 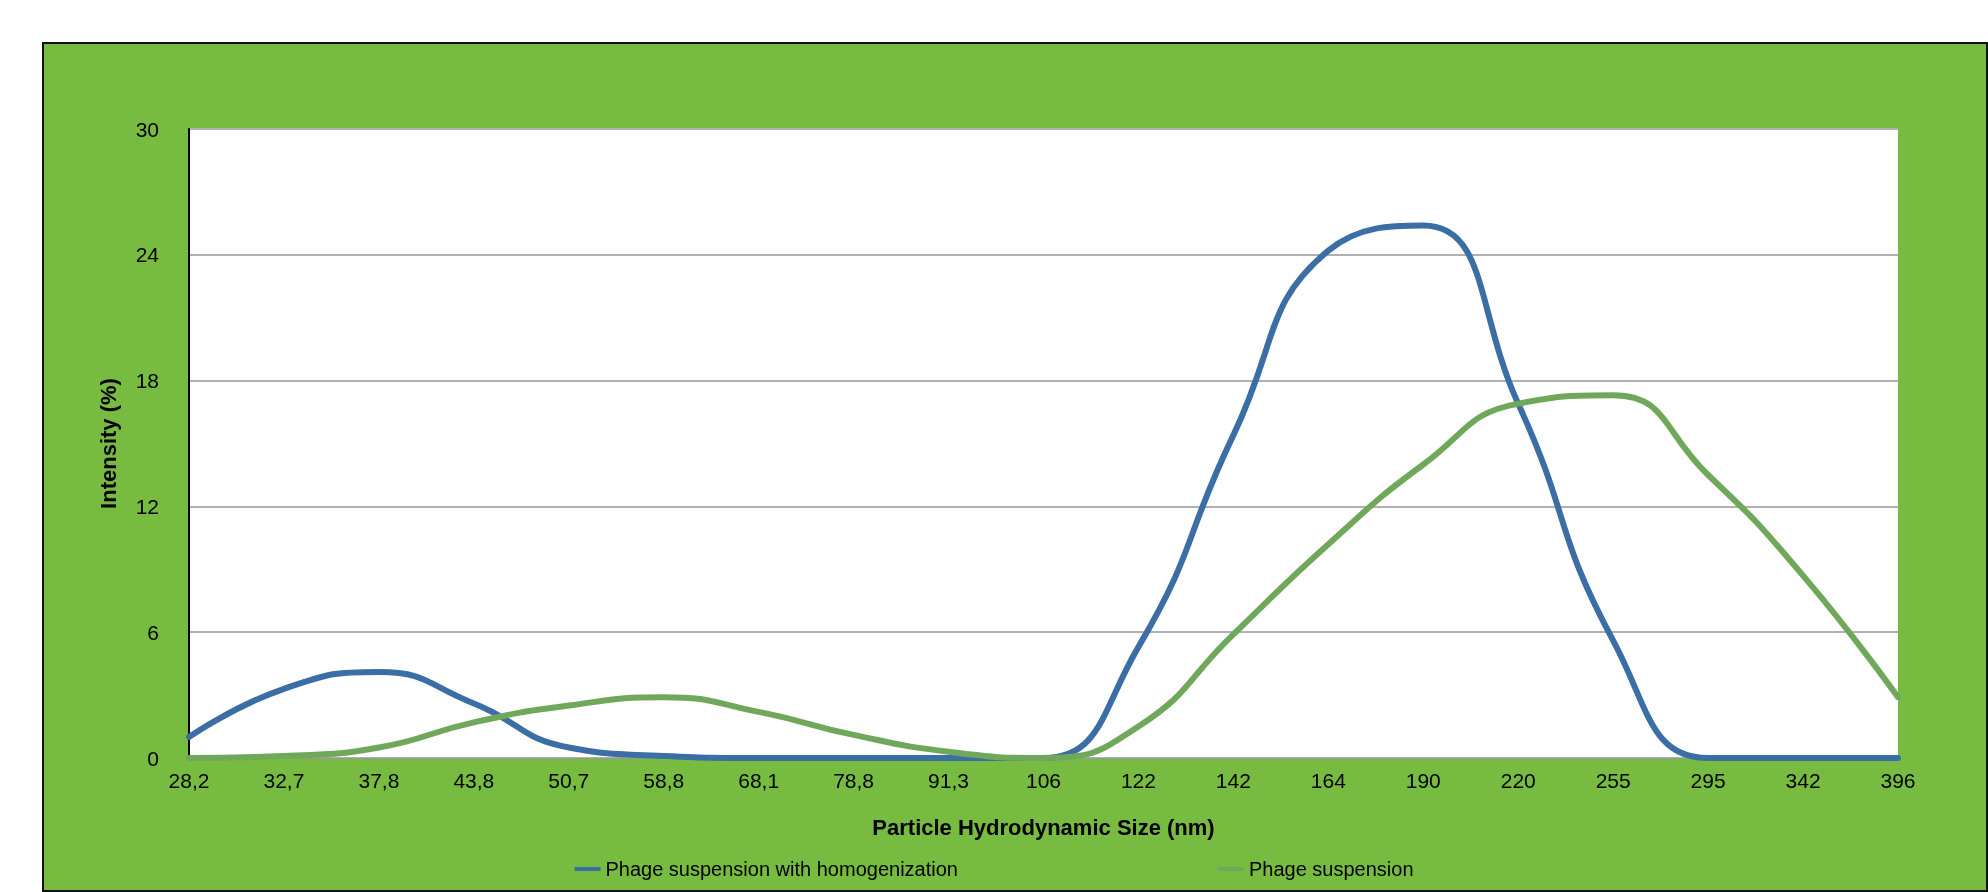 I want to click on x-tick-label: 50,7, so click(x=569, y=780).